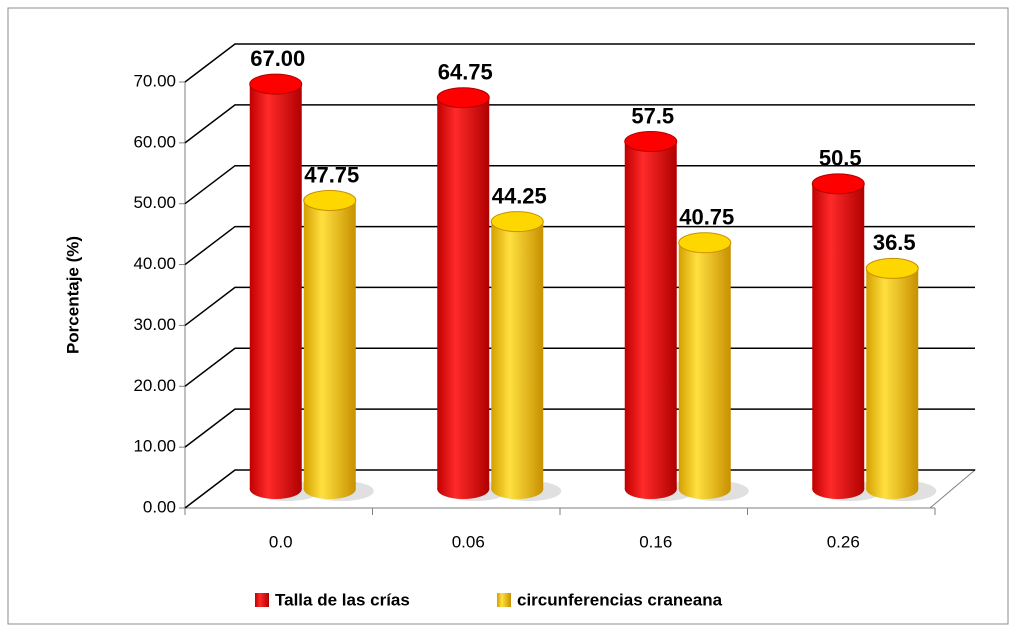 Image resolution: width=1016 pixels, height=637 pixels. I want to click on data-label: 44.25, so click(519, 195).